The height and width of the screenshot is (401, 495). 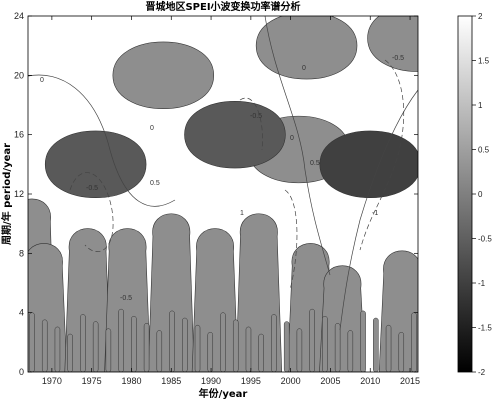 What do you see at coordinates (482, 283) in the screenshot?
I see `colorbar-tick-label: -1` at bounding box center [482, 283].